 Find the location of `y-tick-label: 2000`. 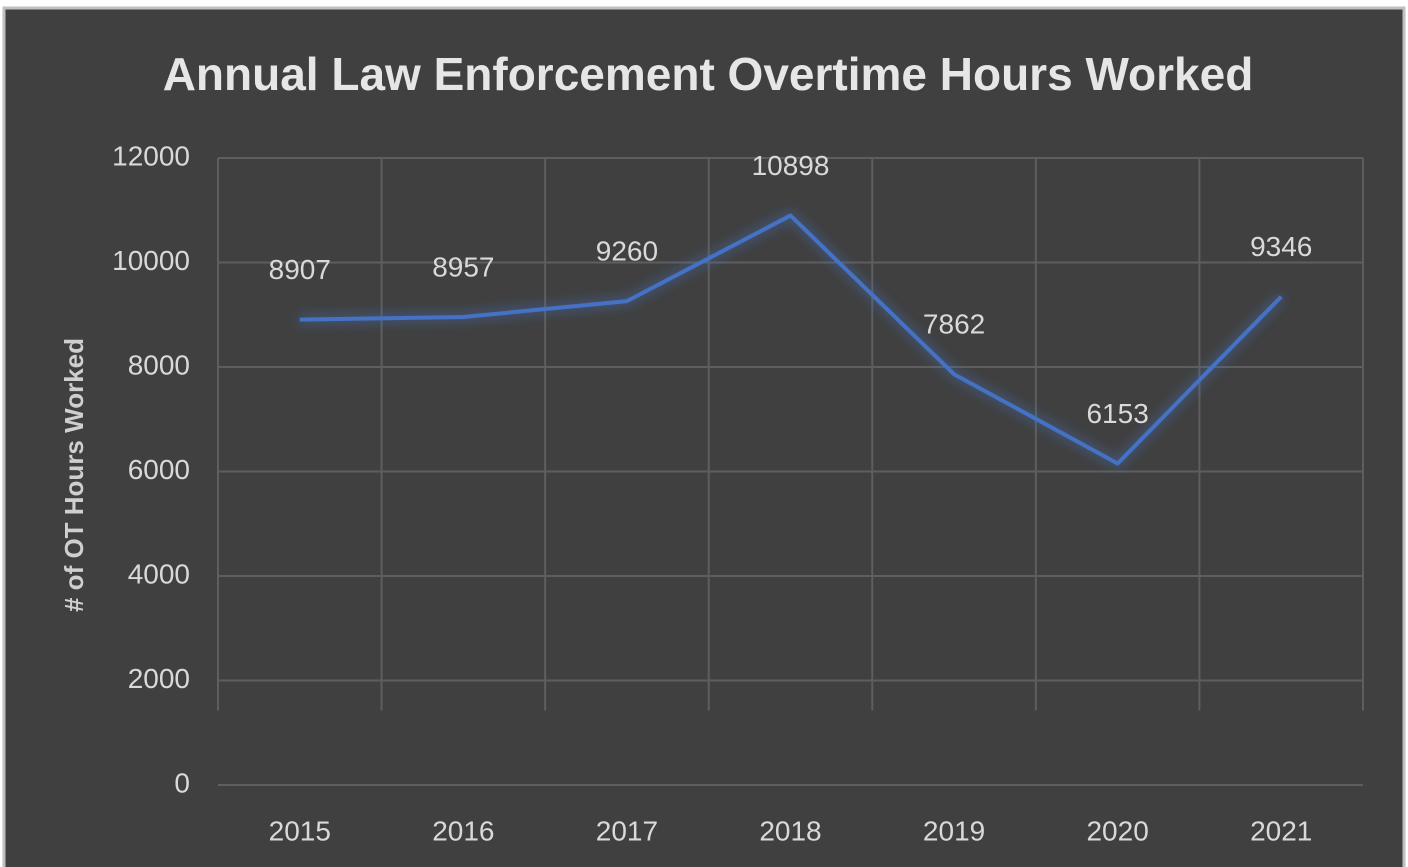

y-tick-label: 2000 is located at coordinates (159, 678).